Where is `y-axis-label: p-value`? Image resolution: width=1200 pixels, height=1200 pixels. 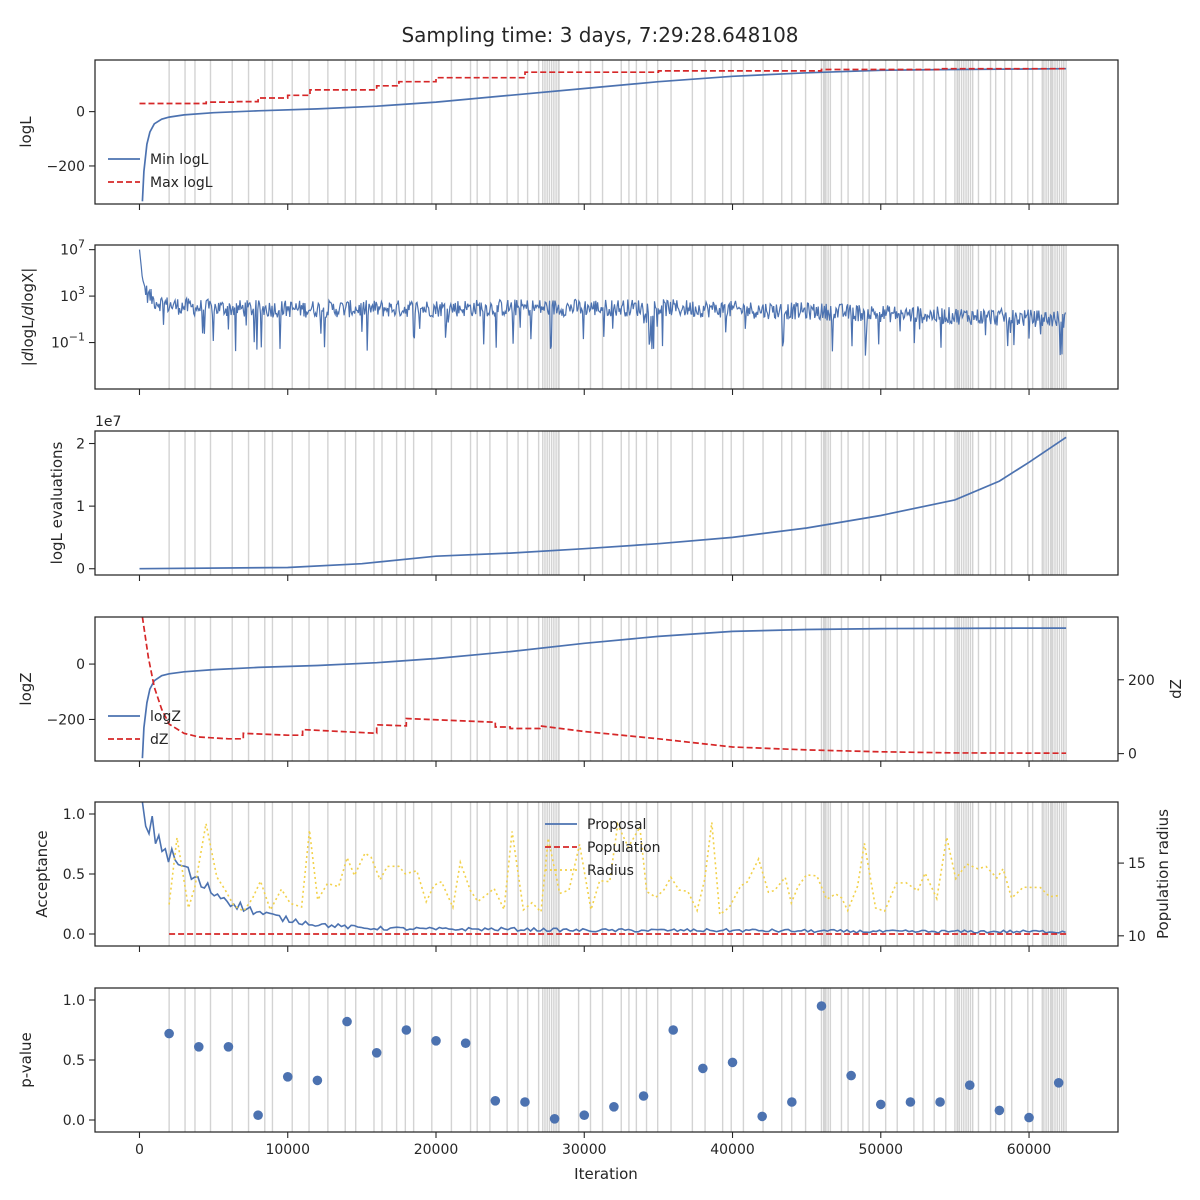 y-axis-label: p-value is located at coordinates (26, 1060).